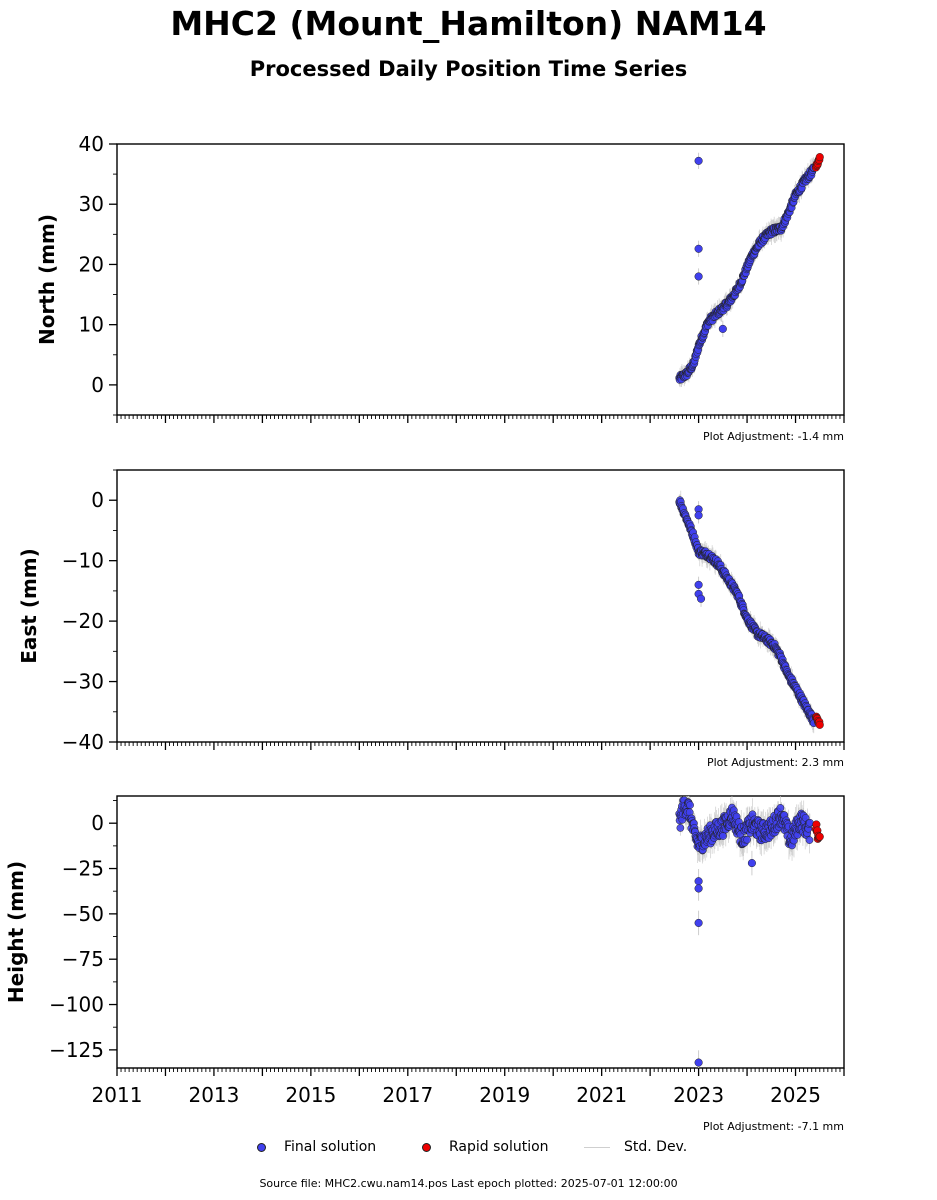  I want to click on y-tick-label: 30, so click(91, 204).